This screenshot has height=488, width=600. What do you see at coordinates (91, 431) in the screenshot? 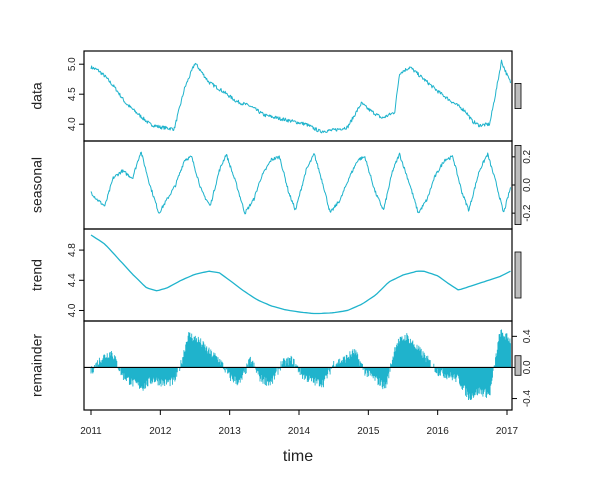
I see `xtick-label: 2011` at bounding box center [91, 431].